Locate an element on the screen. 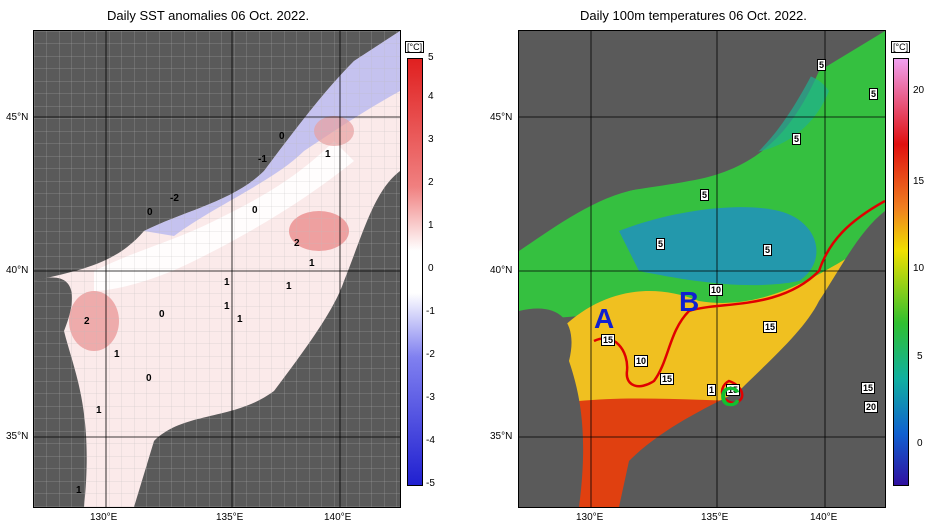  front-line is located at coordinates (739, 293).